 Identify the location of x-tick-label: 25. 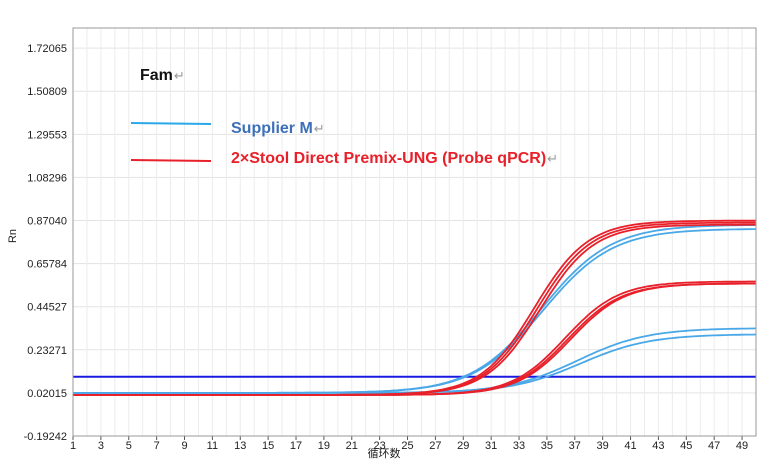
(407, 446).